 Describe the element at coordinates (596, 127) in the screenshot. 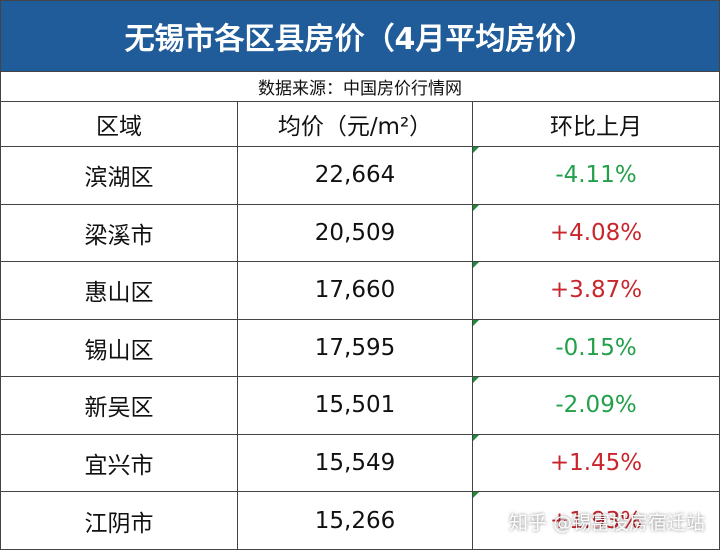

I see `column-header: 环比上月` at that location.